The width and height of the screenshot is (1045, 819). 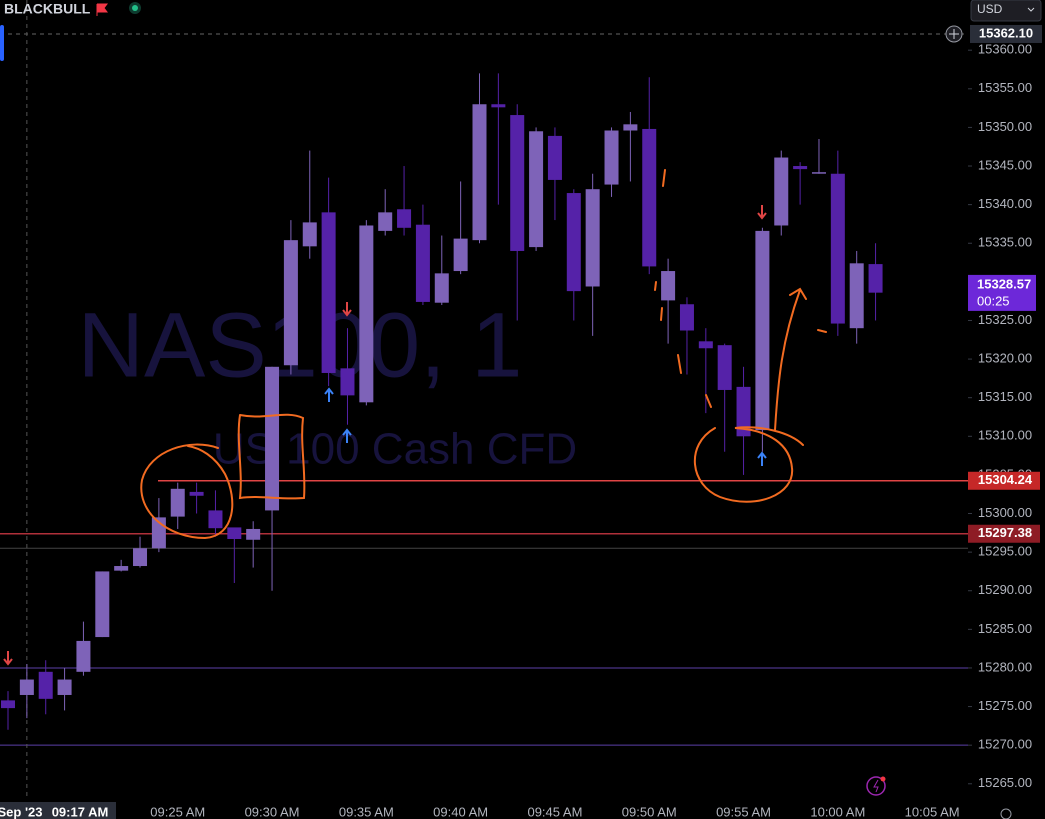 I want to click on x-tick-label: 10:05 AM, so click(x=932, y=811).